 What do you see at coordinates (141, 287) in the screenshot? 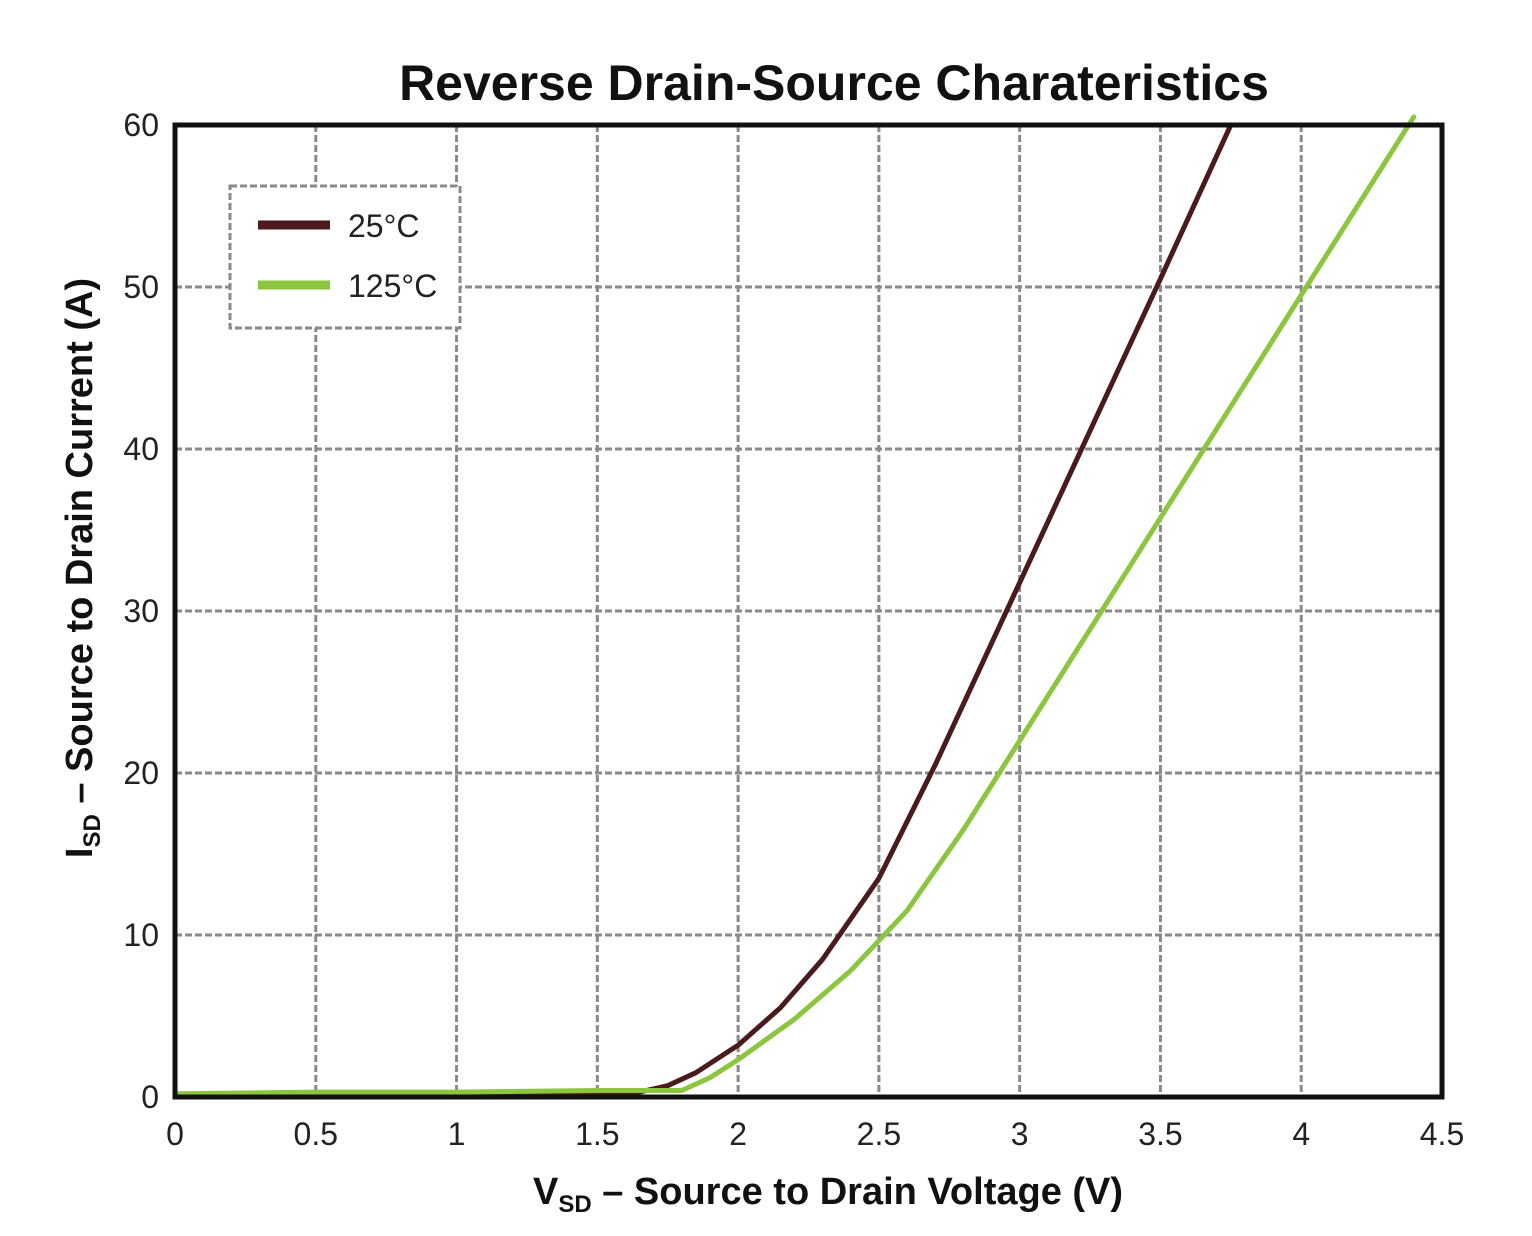
I see `y-tick-label-5: 50` at bounding box center [141, 287].